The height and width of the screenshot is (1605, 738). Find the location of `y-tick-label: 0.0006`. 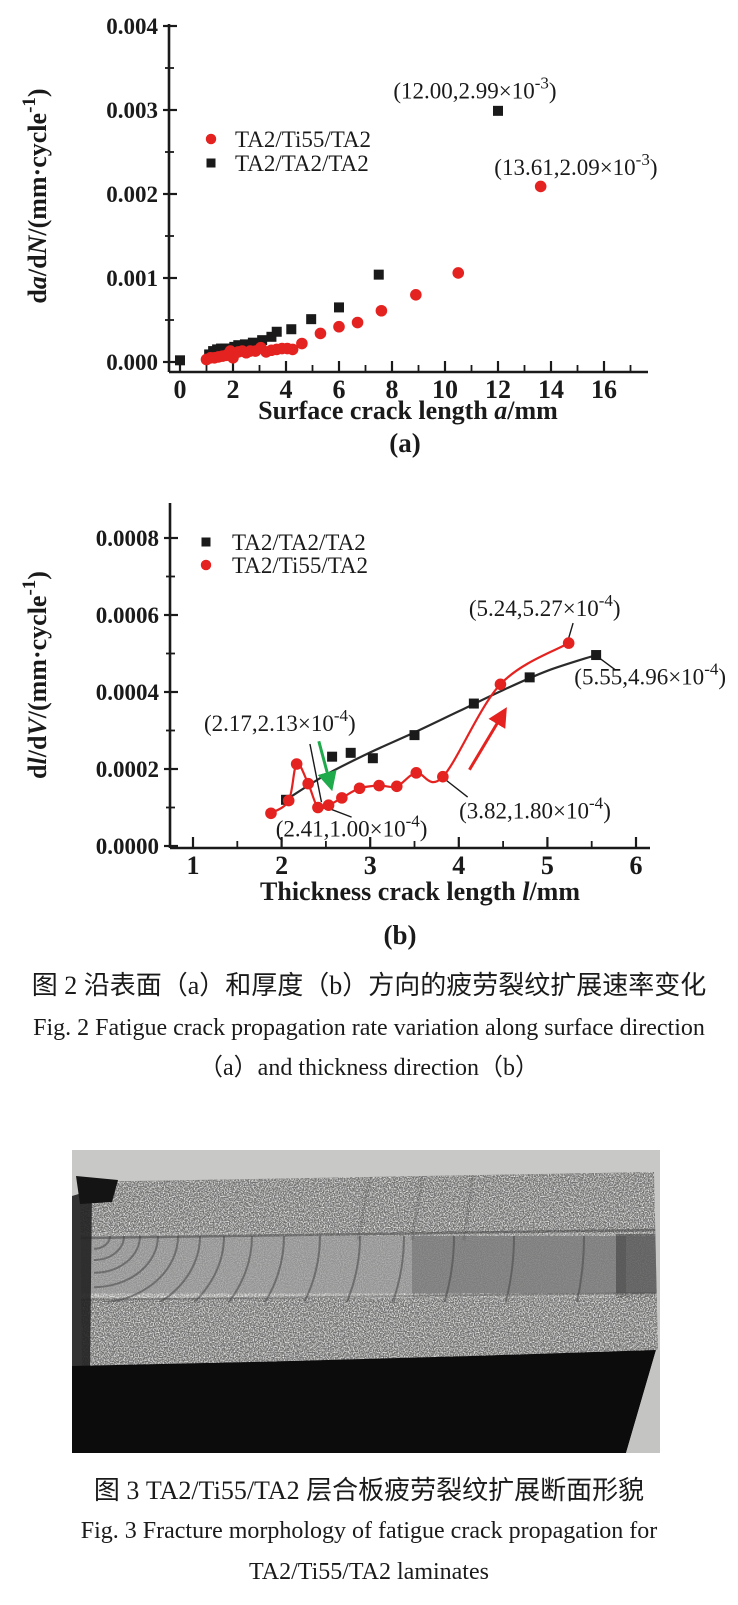

y-tick-label: 0.0006 is located at coordinates (127, 615).